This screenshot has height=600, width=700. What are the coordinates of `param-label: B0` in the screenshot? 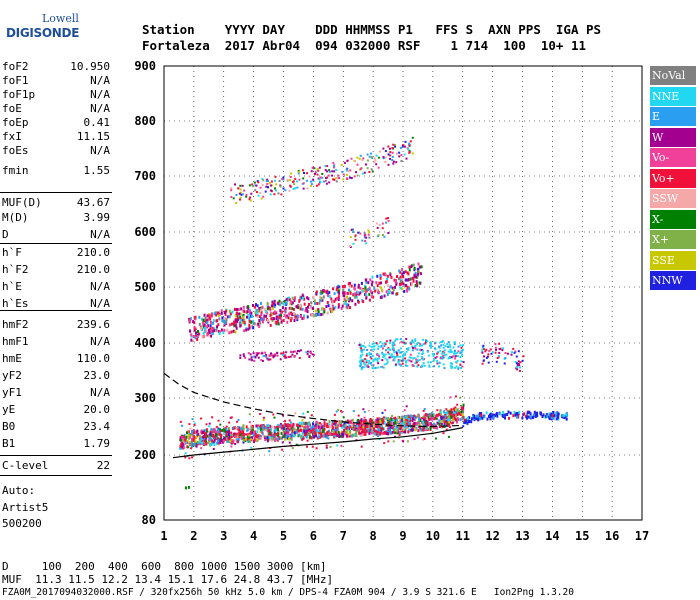 It's located at (9, 426).